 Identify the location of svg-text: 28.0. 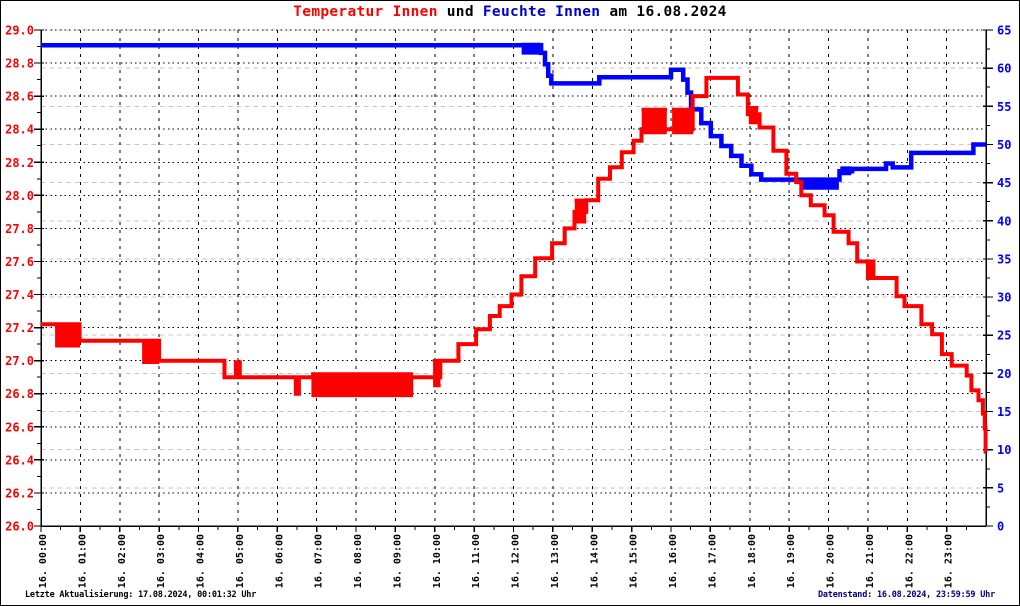
(19, 196).